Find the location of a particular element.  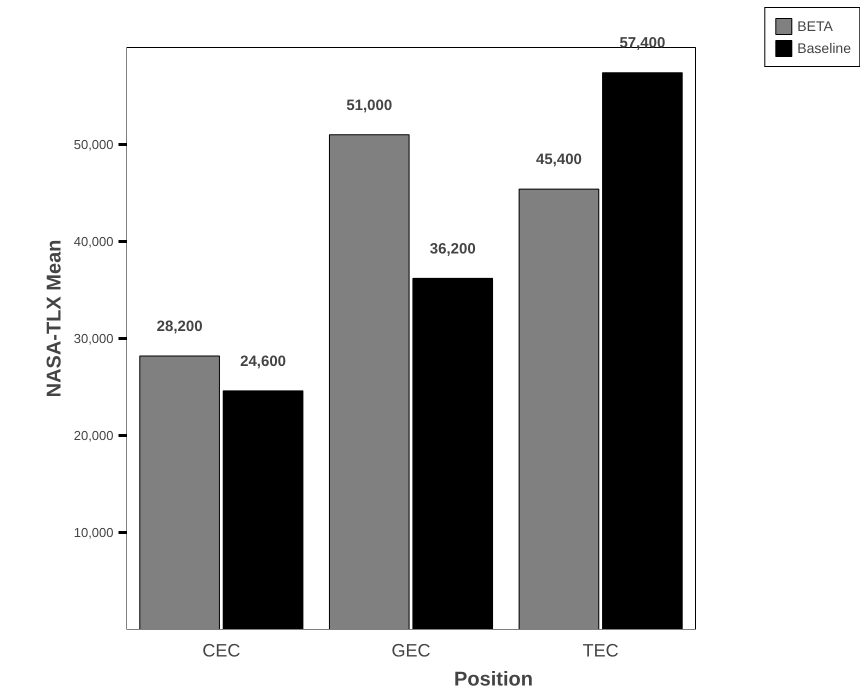

text: 51,000 is located at coordinates (369, 105).